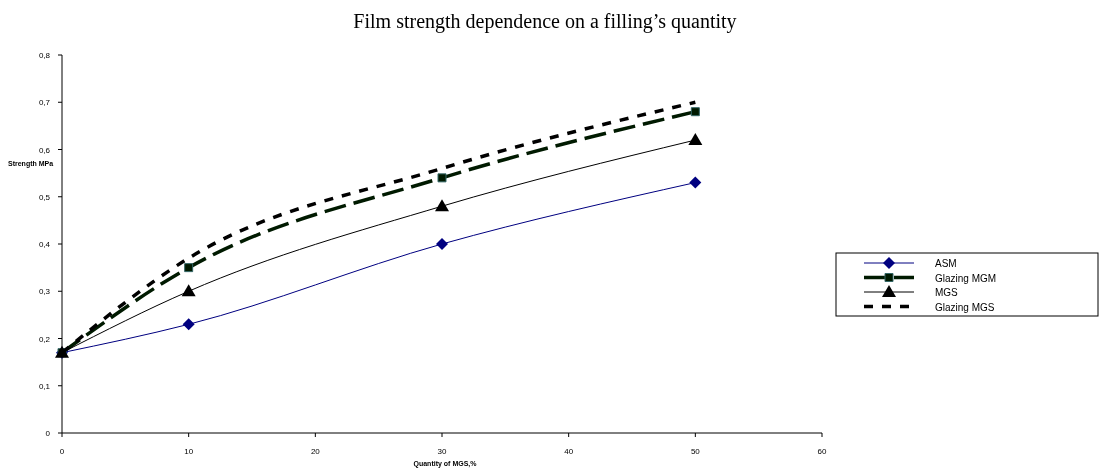  What do you see at coordinates (44, 339) in the screenshot?
I see `y-tick-label: 0,2` at bounding box center [44, 339].